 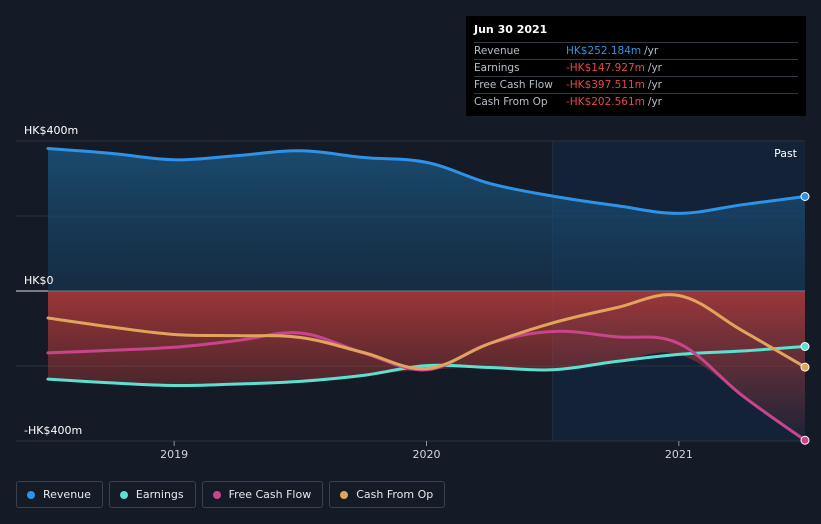 I want to click on tooltip-row: Cash From Op -HK$202.561m/yr, so click(x=636, y=101).